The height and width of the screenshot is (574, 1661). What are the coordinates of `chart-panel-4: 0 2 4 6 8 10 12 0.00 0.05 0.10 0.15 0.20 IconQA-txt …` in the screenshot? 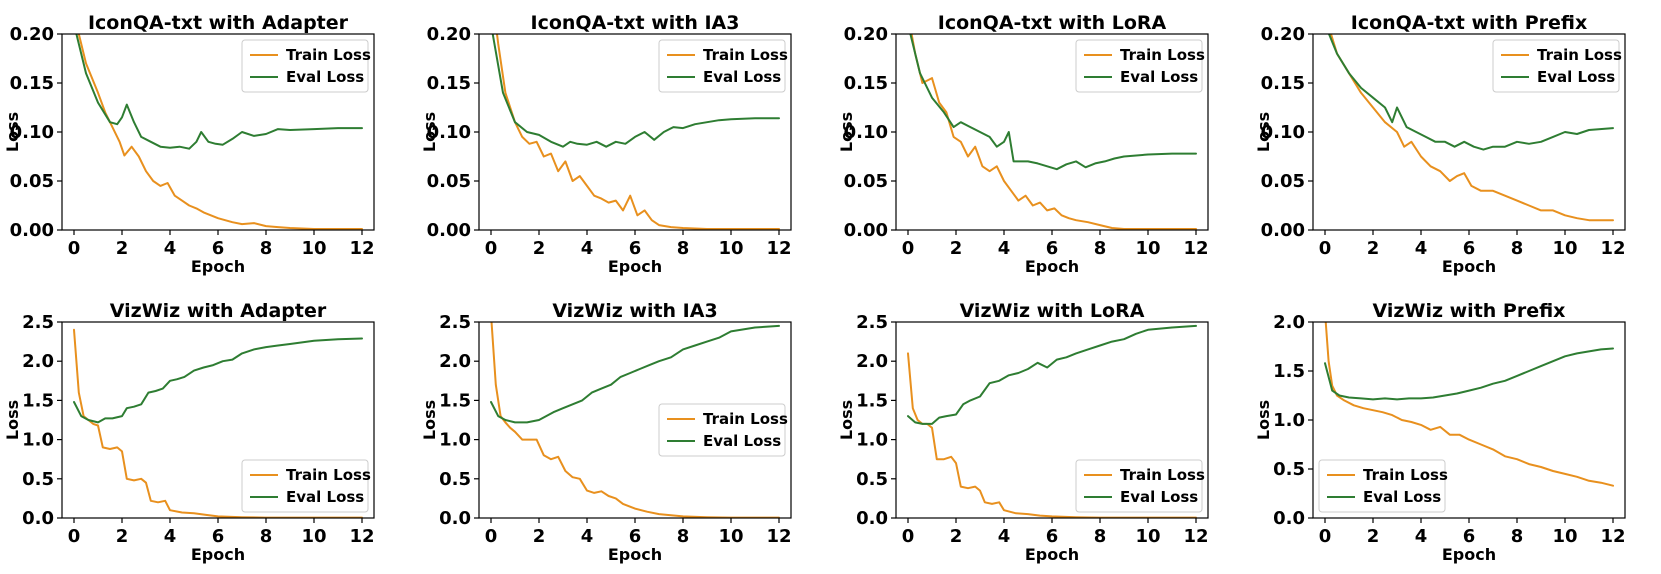 It's located at (1440, 144).